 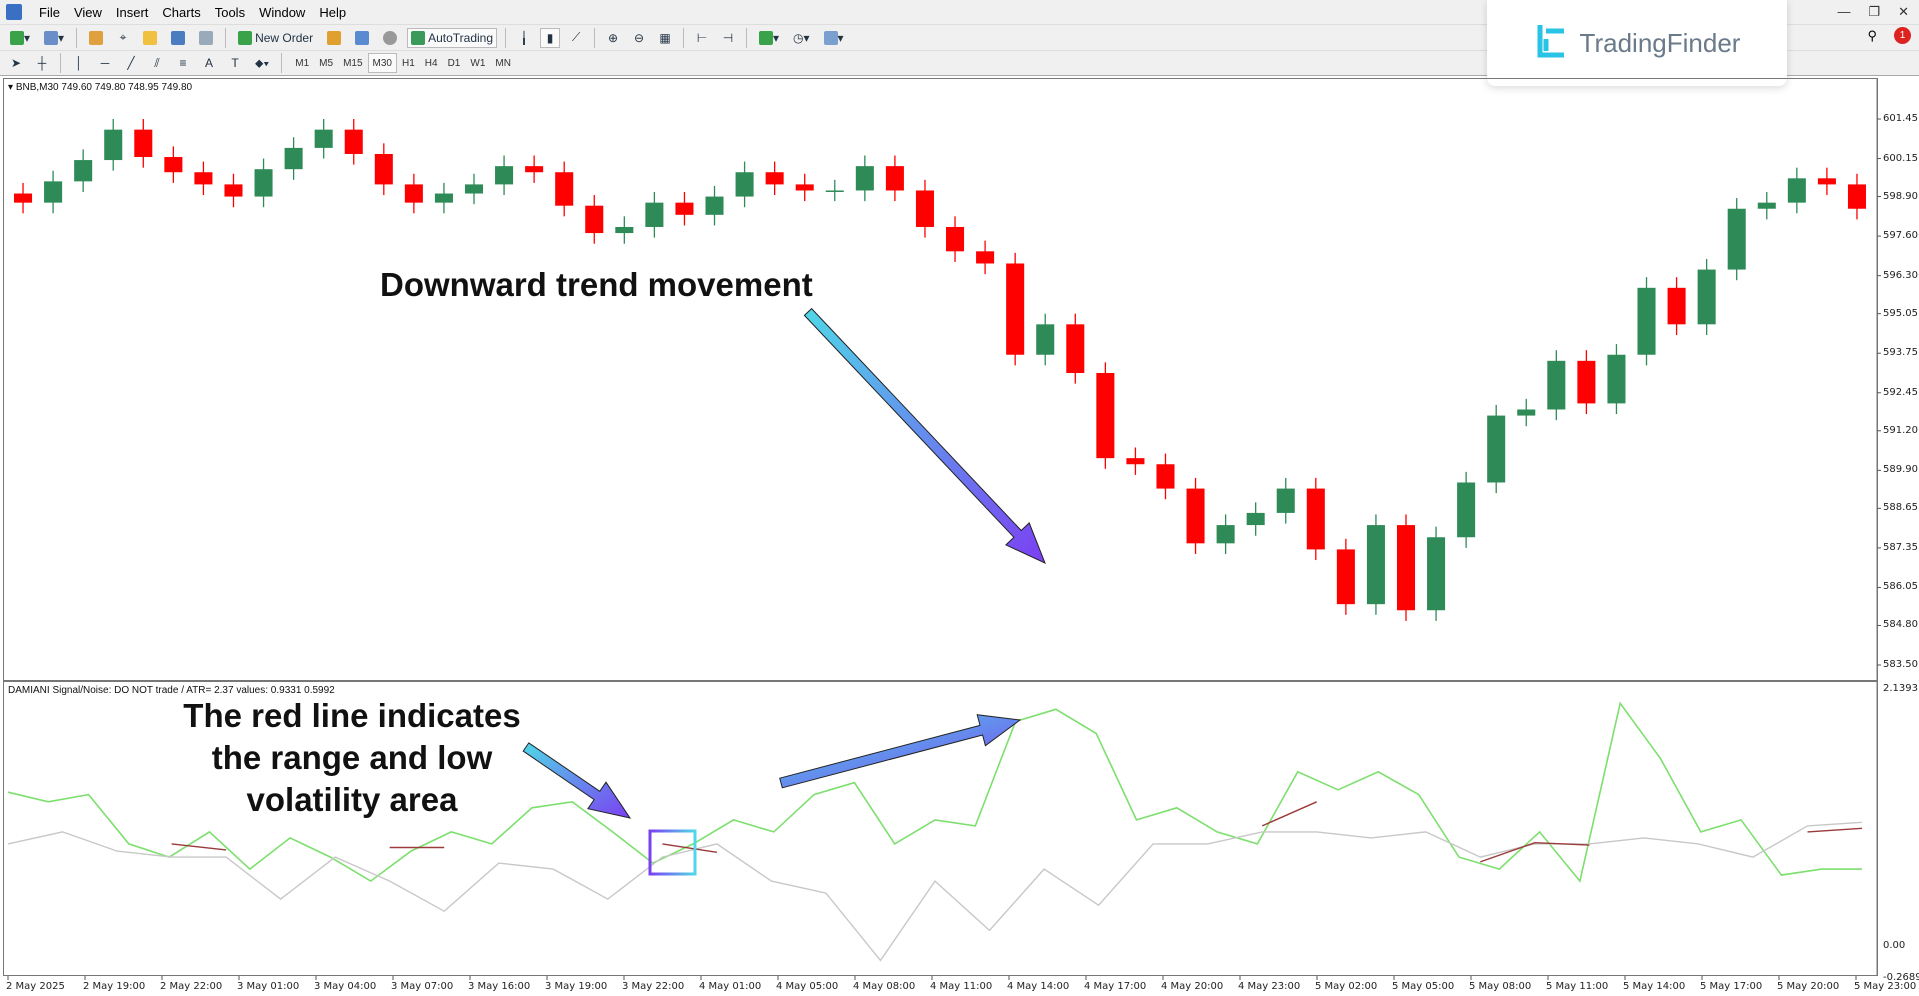 I want to click on notification-badge: 1, so click(x=1902, y=35).